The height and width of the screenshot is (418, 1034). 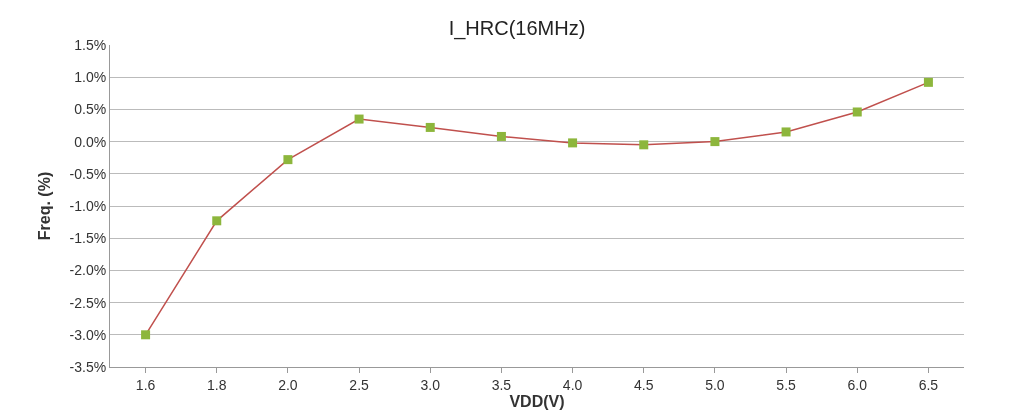 I want to click on x-axis-title: VDD(V), so click(x=537, y=401).